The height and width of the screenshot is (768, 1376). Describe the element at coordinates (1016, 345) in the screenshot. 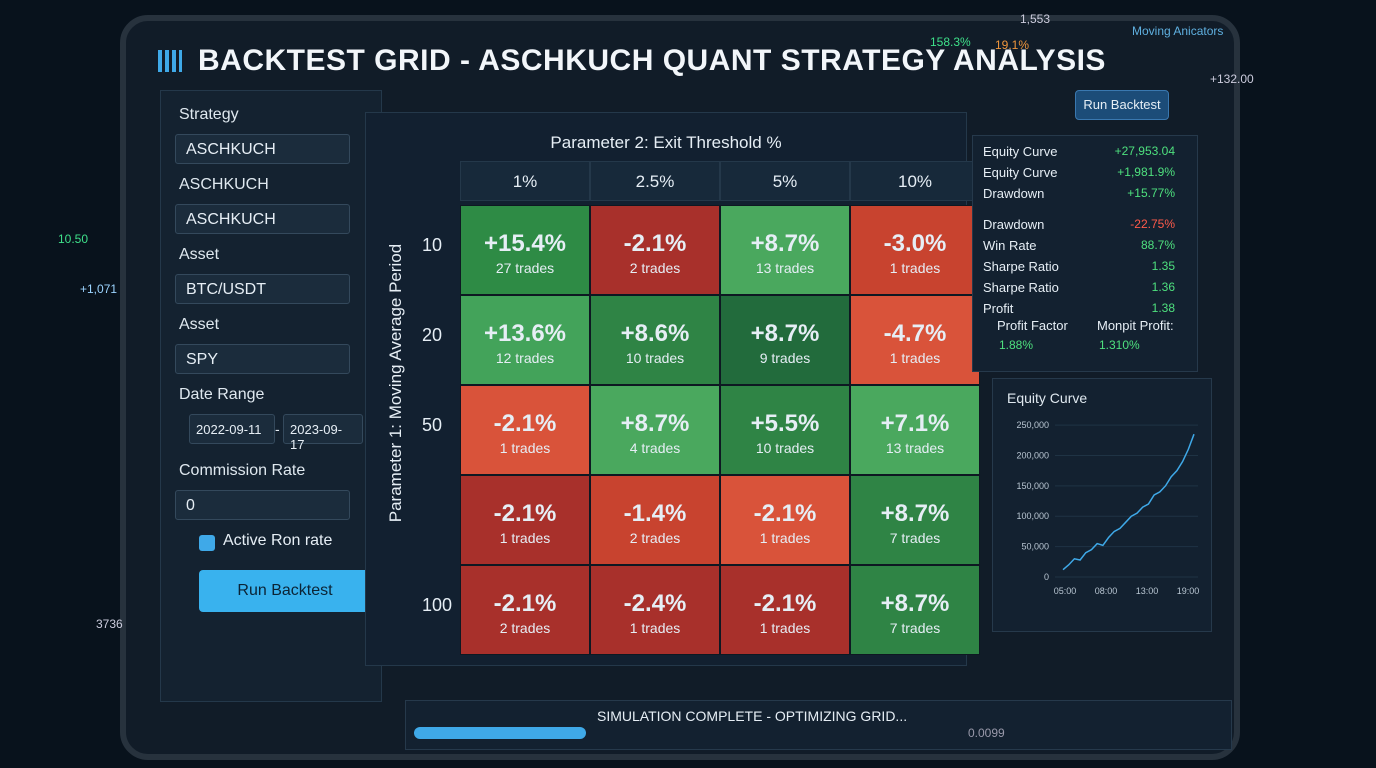

I see `stat-value: 1.88%` at that location.